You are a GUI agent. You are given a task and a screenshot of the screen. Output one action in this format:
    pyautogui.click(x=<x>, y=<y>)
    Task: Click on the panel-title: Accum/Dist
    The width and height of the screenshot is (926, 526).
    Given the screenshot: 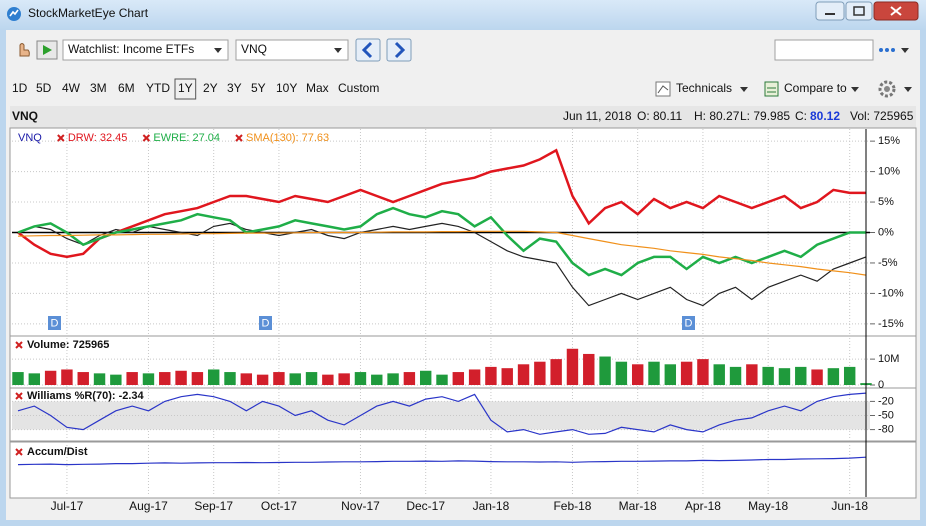 What is the action you would take?
    pyautogui.click(x=57, y=452)
    